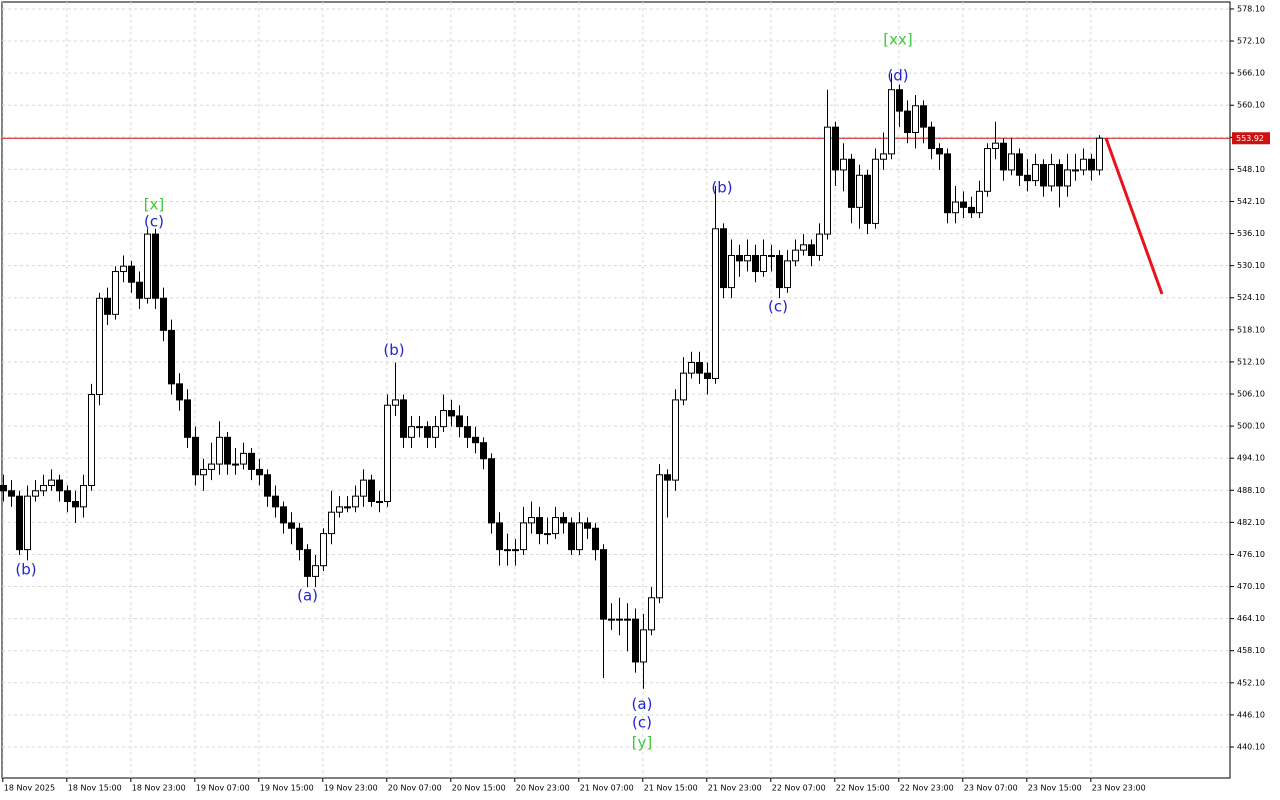 This screenshot has width=1280, height=800. I want to click on y-tick-label: 512.10, so click(1251, 361).